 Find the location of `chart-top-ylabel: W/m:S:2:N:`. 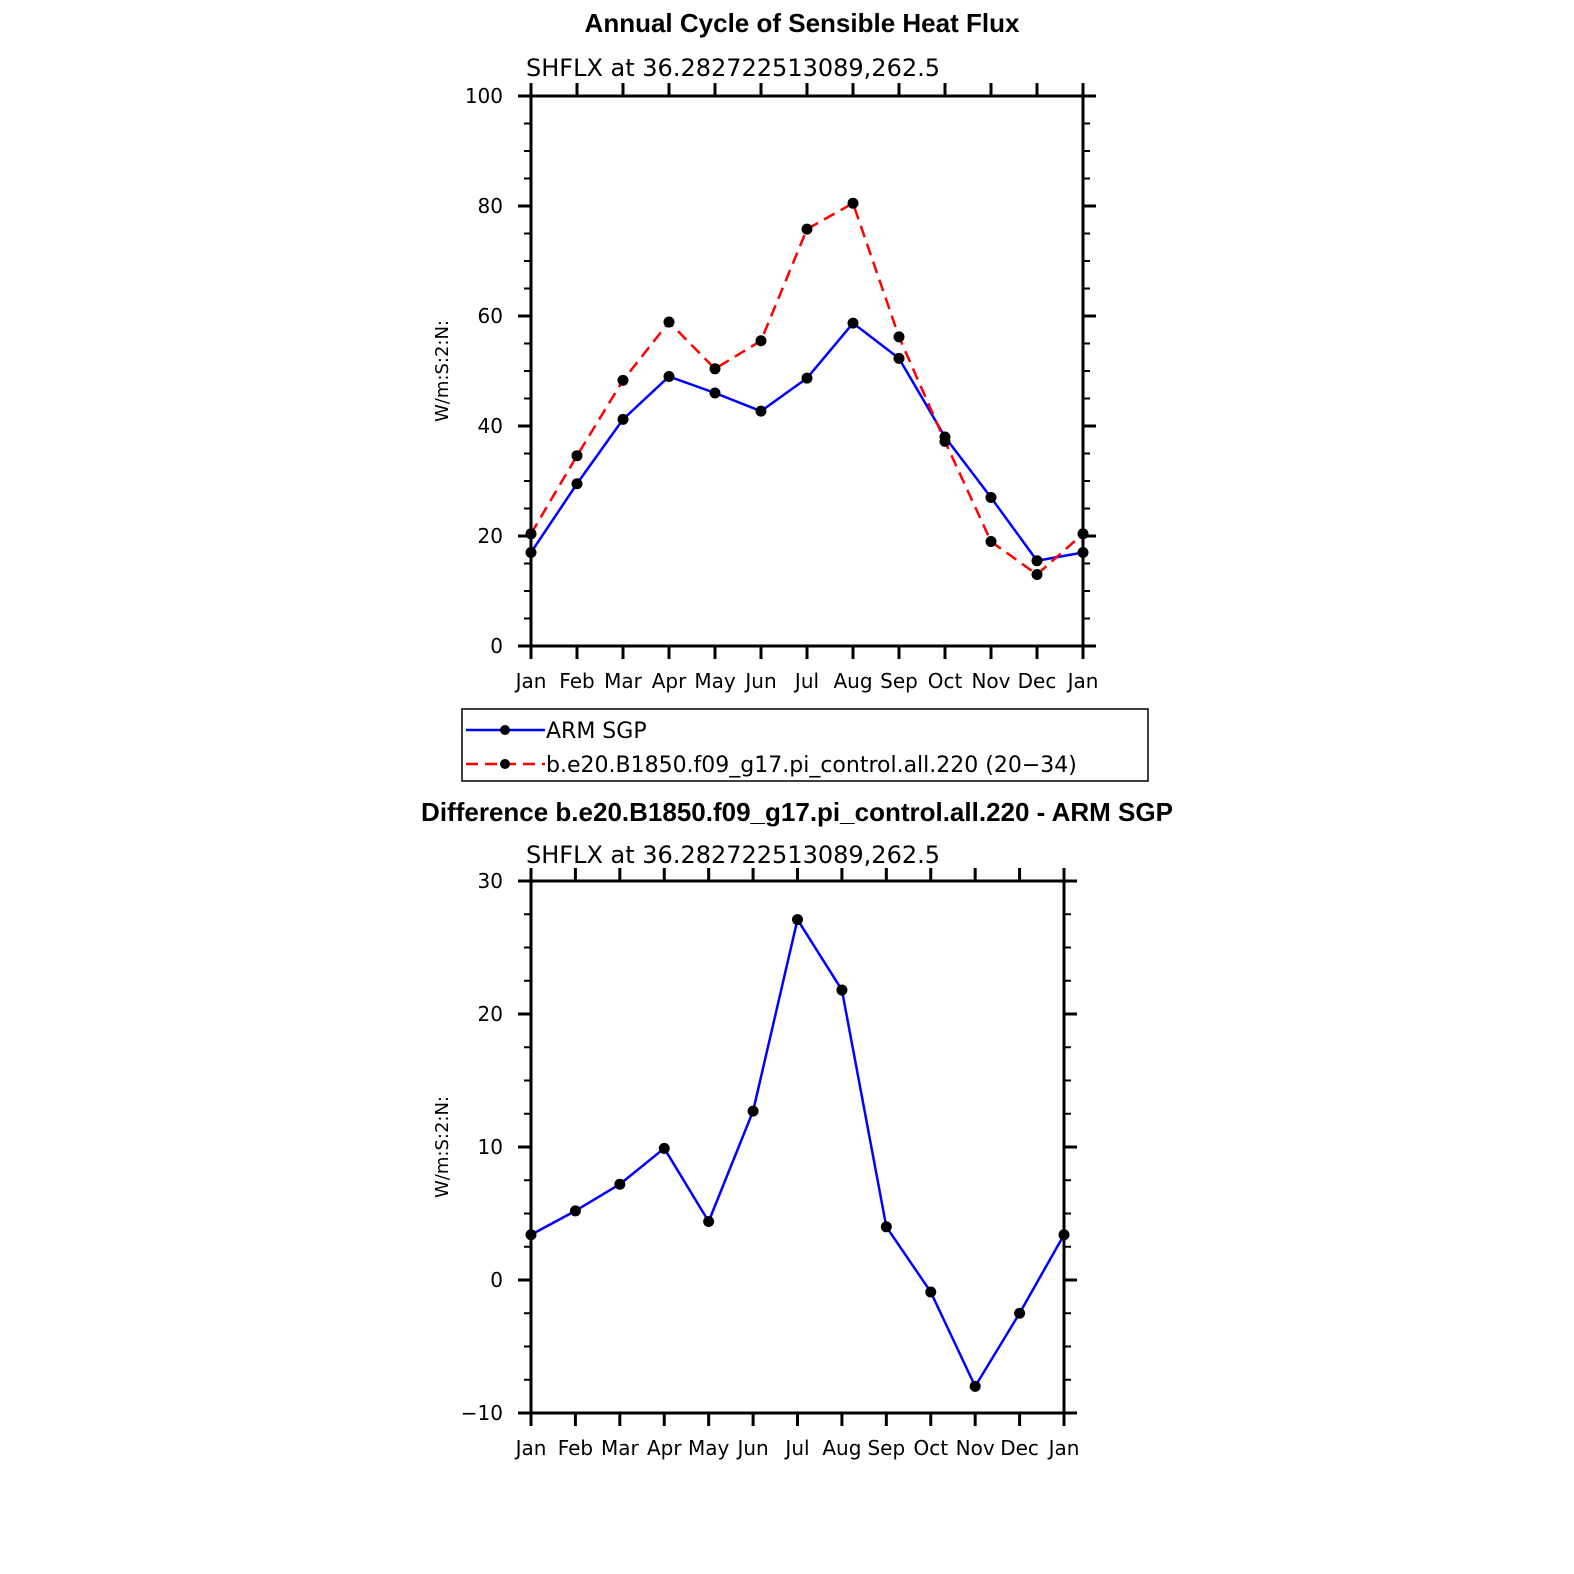

chart-top-ylabel: W/m:S:2:N: is located at coordinates (442, 371).